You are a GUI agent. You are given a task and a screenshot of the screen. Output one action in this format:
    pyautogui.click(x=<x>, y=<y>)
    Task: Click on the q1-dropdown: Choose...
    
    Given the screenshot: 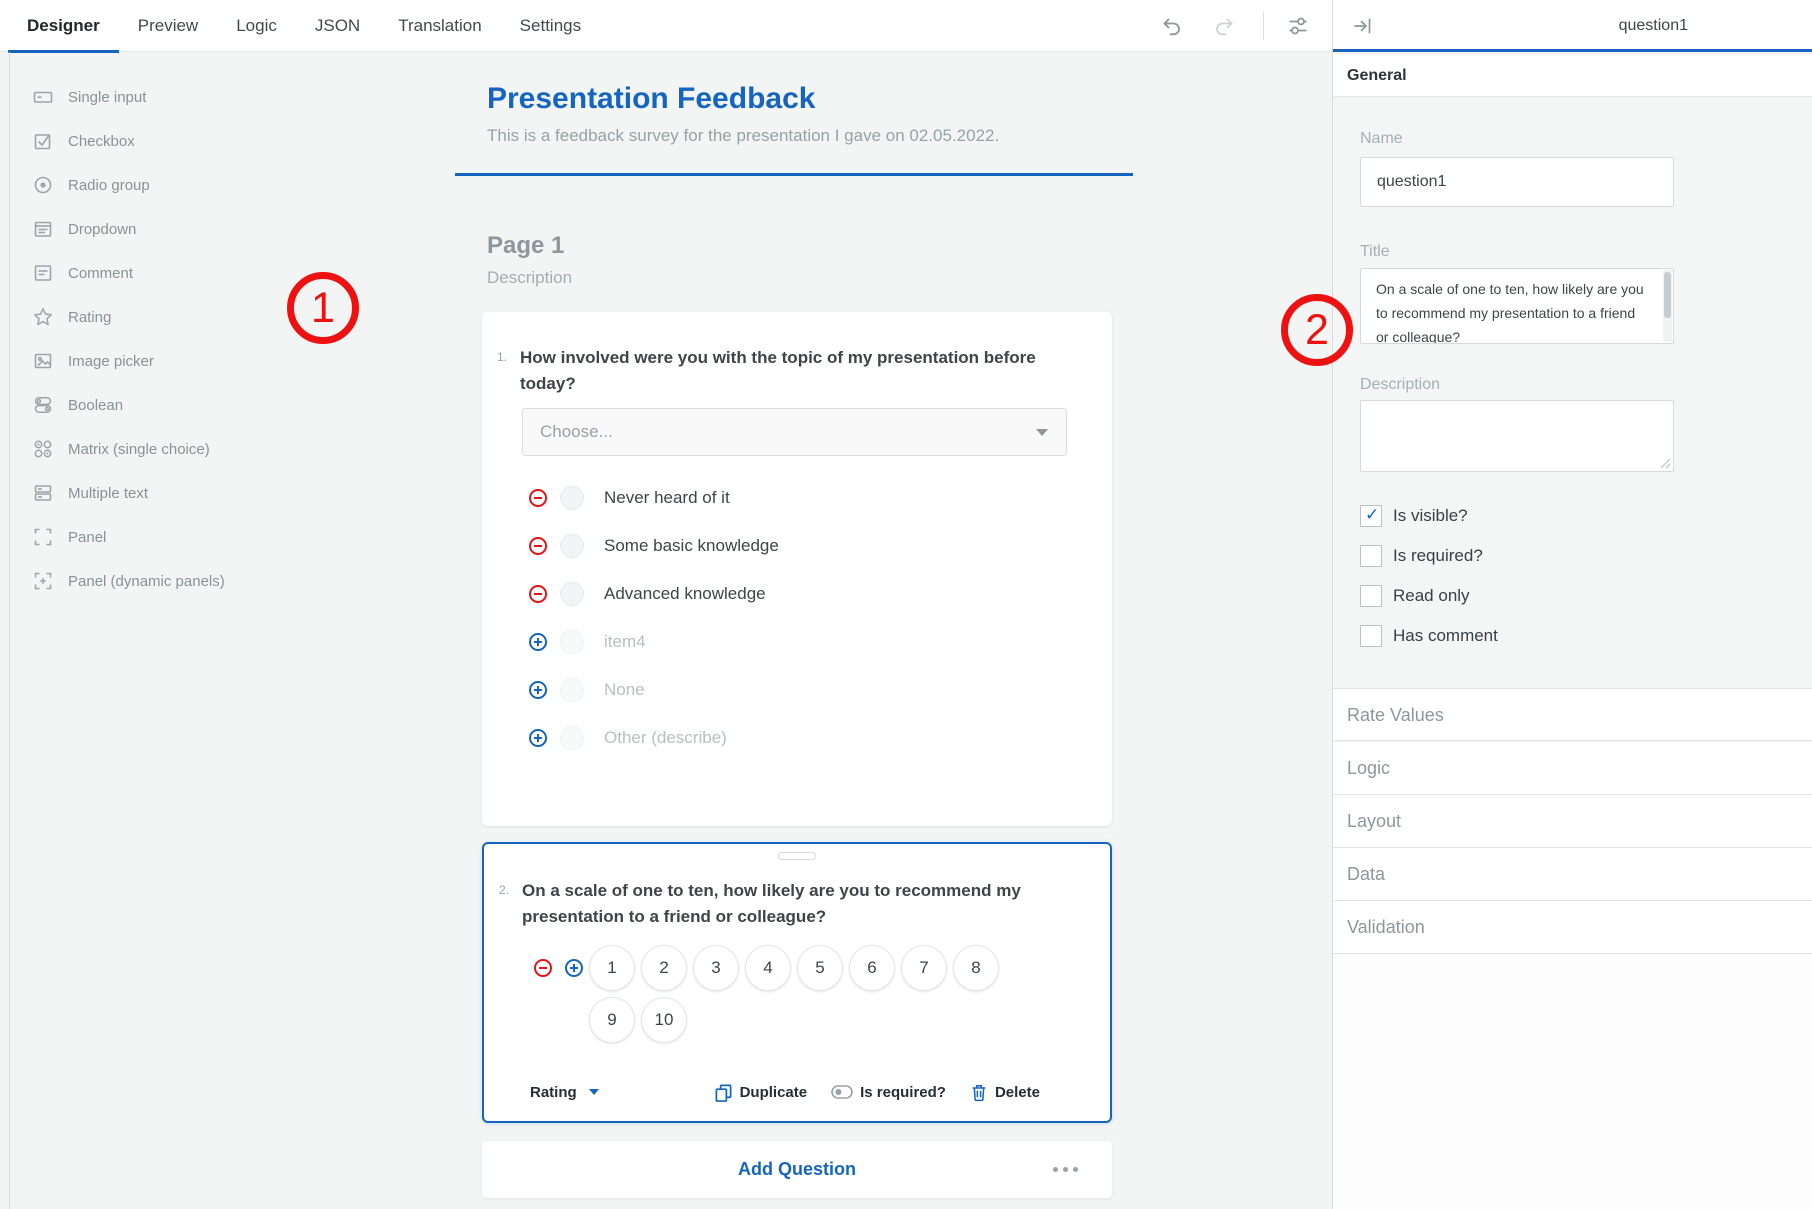 What is the action you would take?
    pyautogui.click(x=794, y=432)
    